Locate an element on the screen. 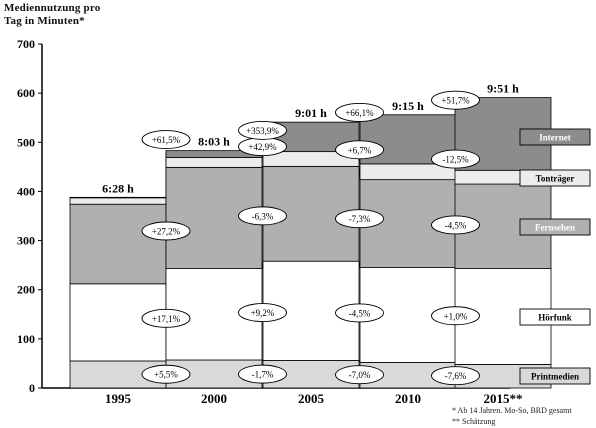 The width and height of the screenshot is (596, 428). legend-swatch-tontr-ger is located at coordinates (555, 178).